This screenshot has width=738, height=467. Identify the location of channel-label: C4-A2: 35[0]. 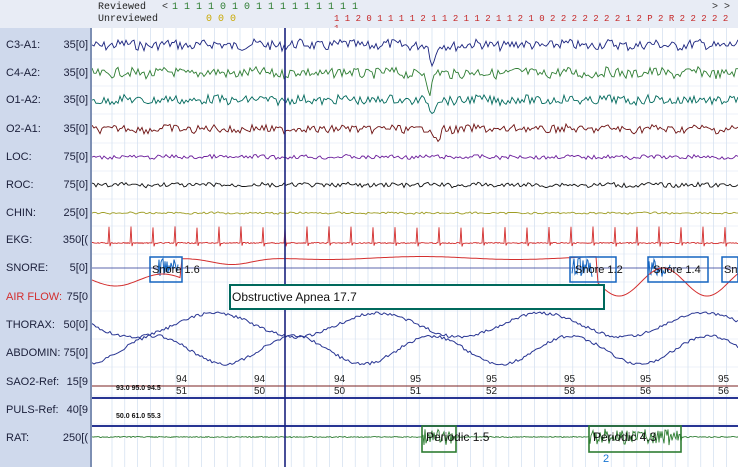
(47, 73).